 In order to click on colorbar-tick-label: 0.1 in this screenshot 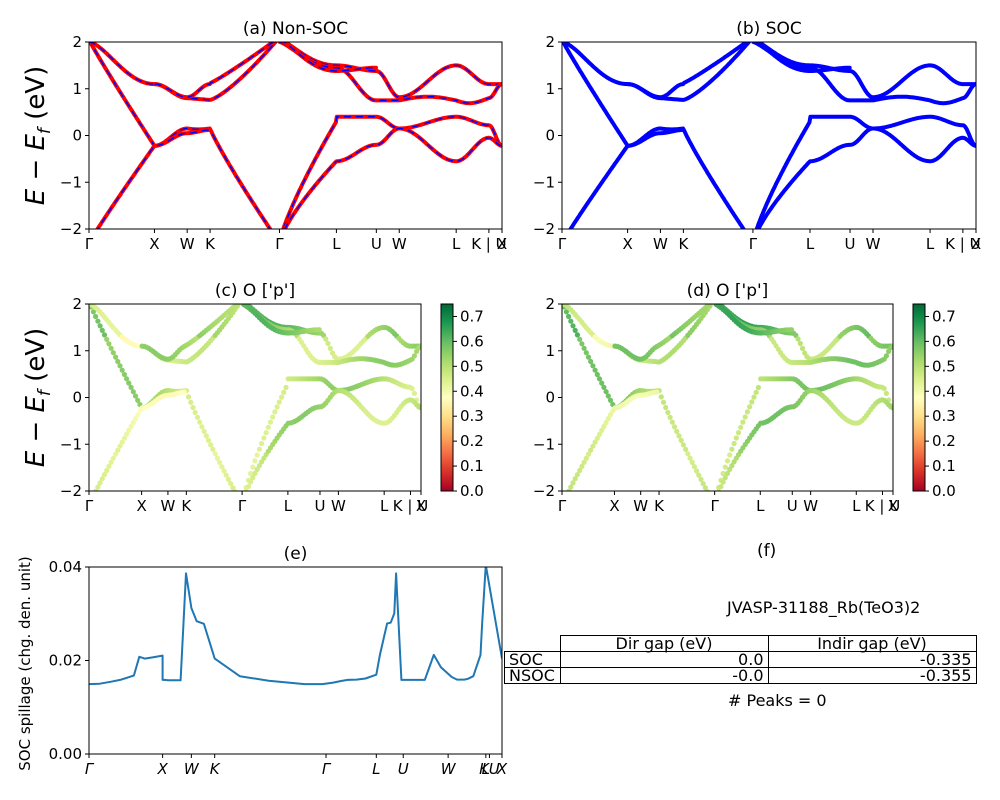, I will do `click(944, 466)`.